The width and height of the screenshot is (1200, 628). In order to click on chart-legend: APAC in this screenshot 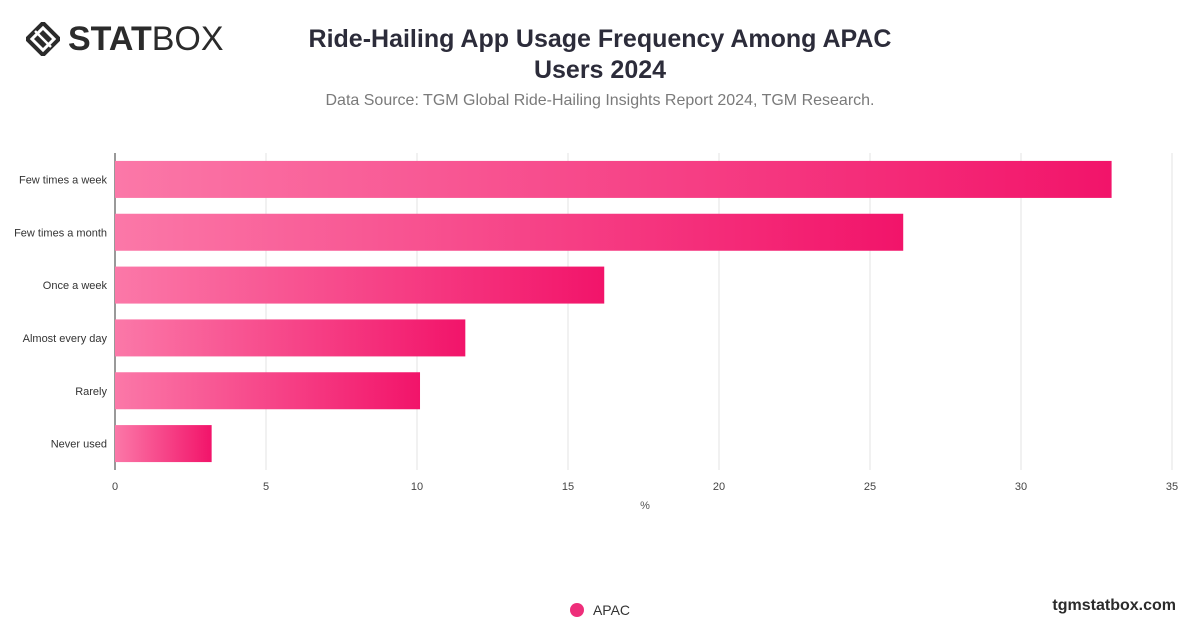, I will do `click(600, 610)`.